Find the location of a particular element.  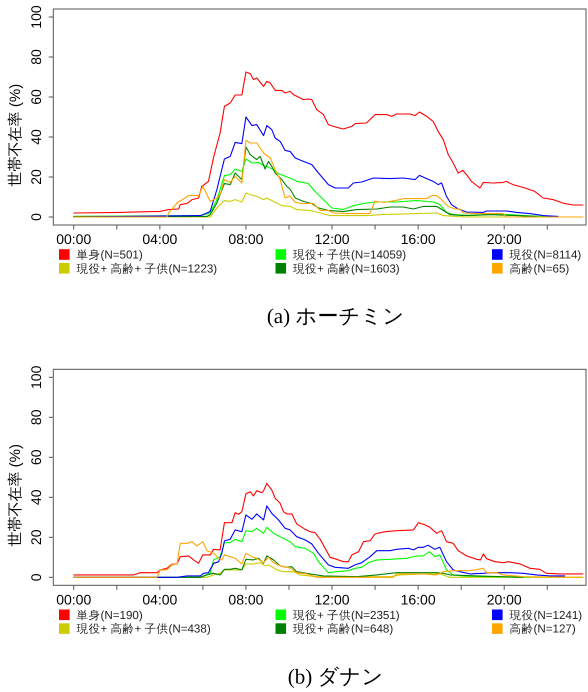

legend-label: 現役+ 子供(N=14059) is located at coordinates (349, 254).